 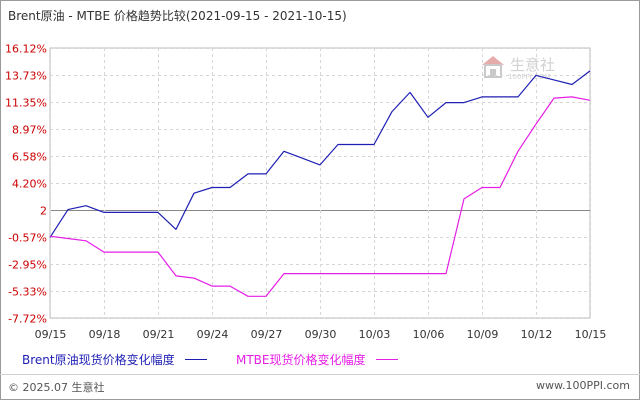 What do you see at coordinates (213, 334) in the screenshot?
I see `x-tick-label-3: 09/24` at bounding box center [213, 334].